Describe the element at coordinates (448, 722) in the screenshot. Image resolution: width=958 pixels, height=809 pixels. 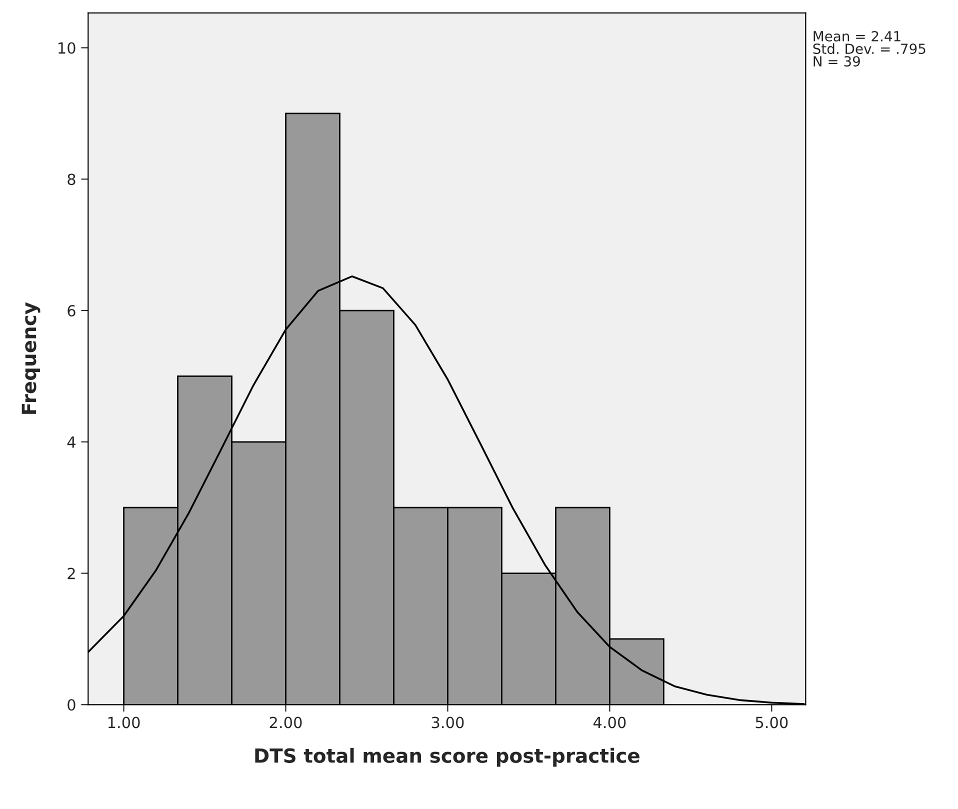
I see `x-tick-label: 3.00` at that location.